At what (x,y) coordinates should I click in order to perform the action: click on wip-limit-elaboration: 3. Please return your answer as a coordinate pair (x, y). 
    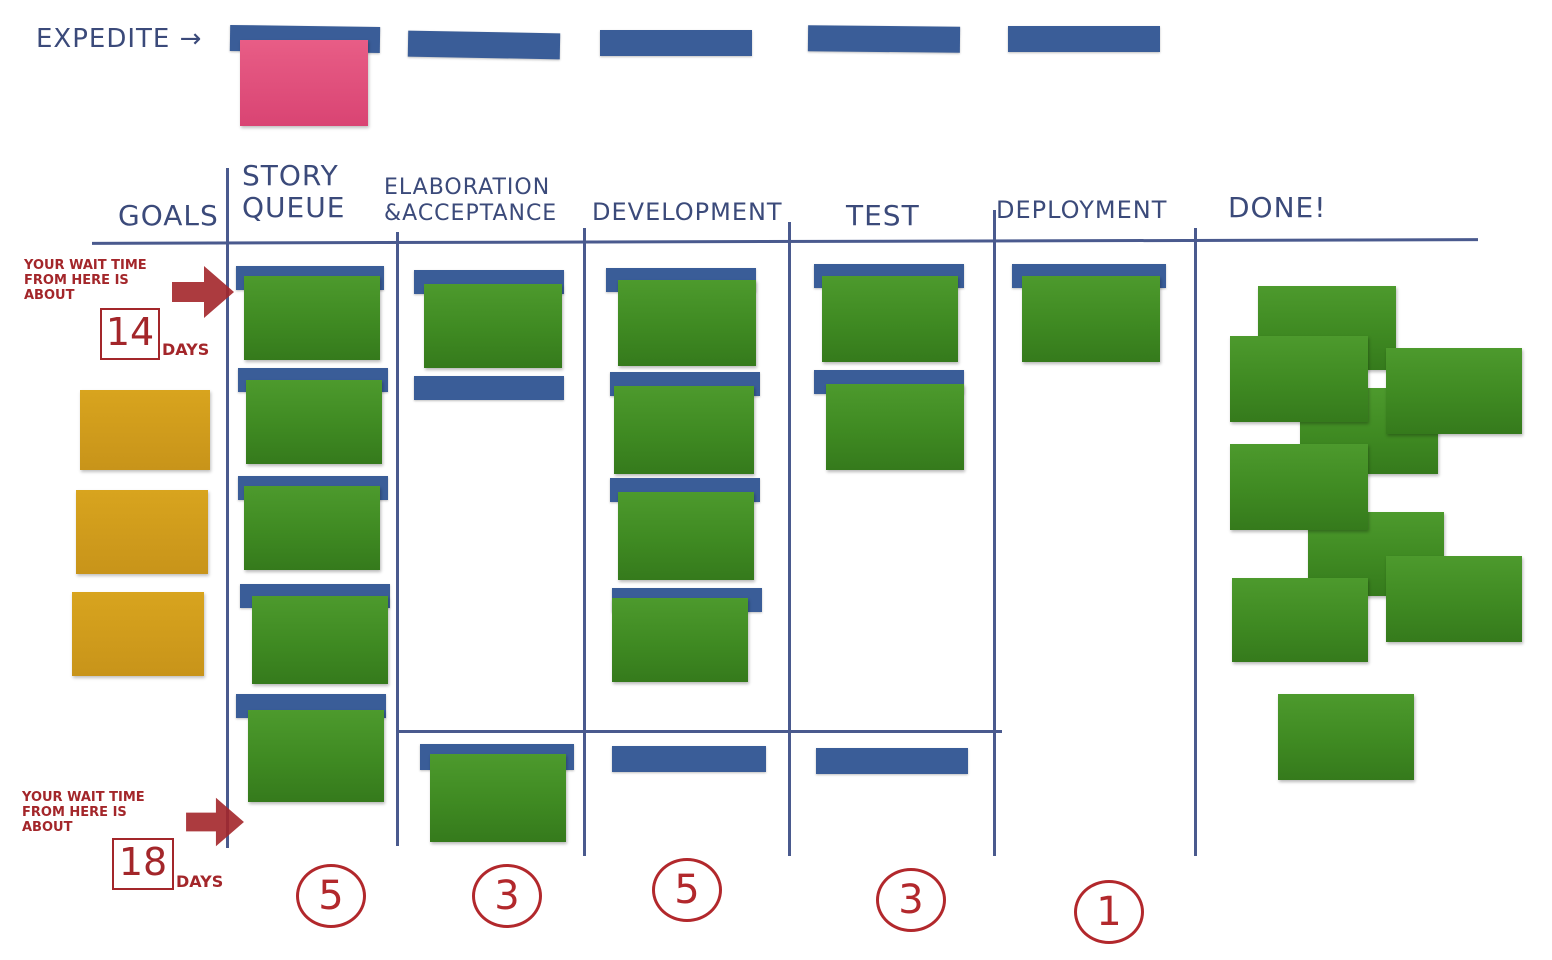
    Looking at the image, I should click on (507, 896).